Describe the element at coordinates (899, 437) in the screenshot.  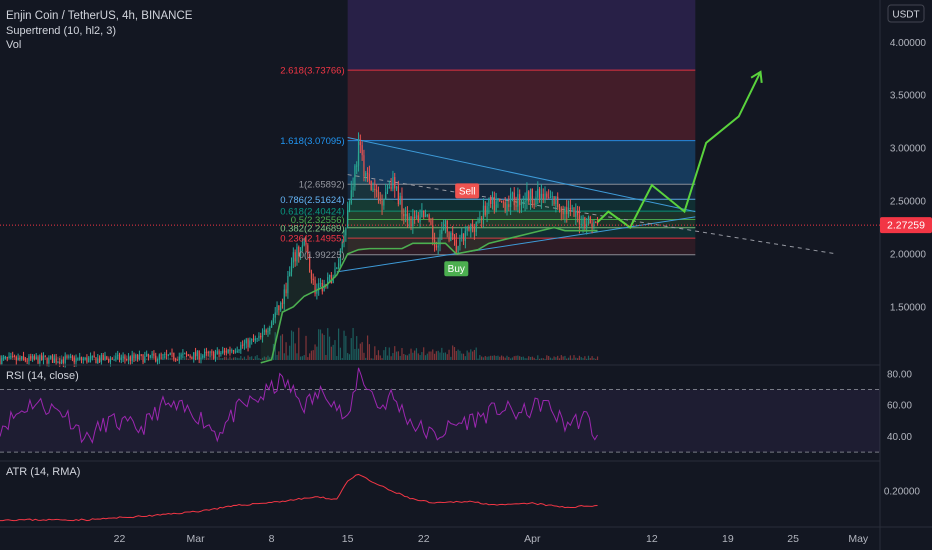
I see `rsi-tick-label: 40.00` at that location.